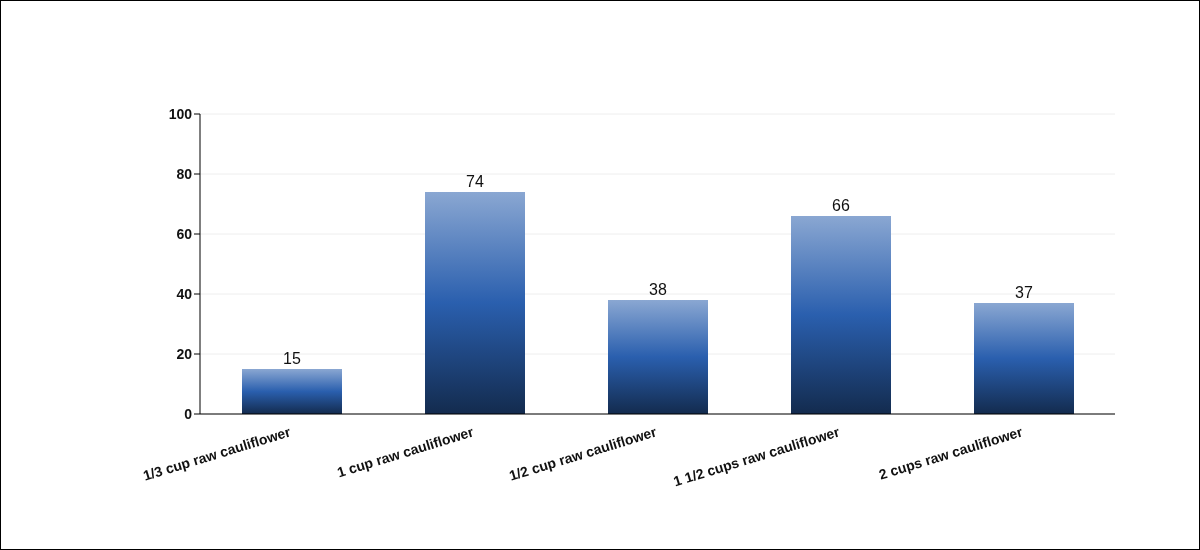 Image resolution: width=1200 pixels, height=550 pixels. What do you see at coordinates (658, 289) in the screenshot?
I see `data-label: 38` at bounding box center [658, 289].